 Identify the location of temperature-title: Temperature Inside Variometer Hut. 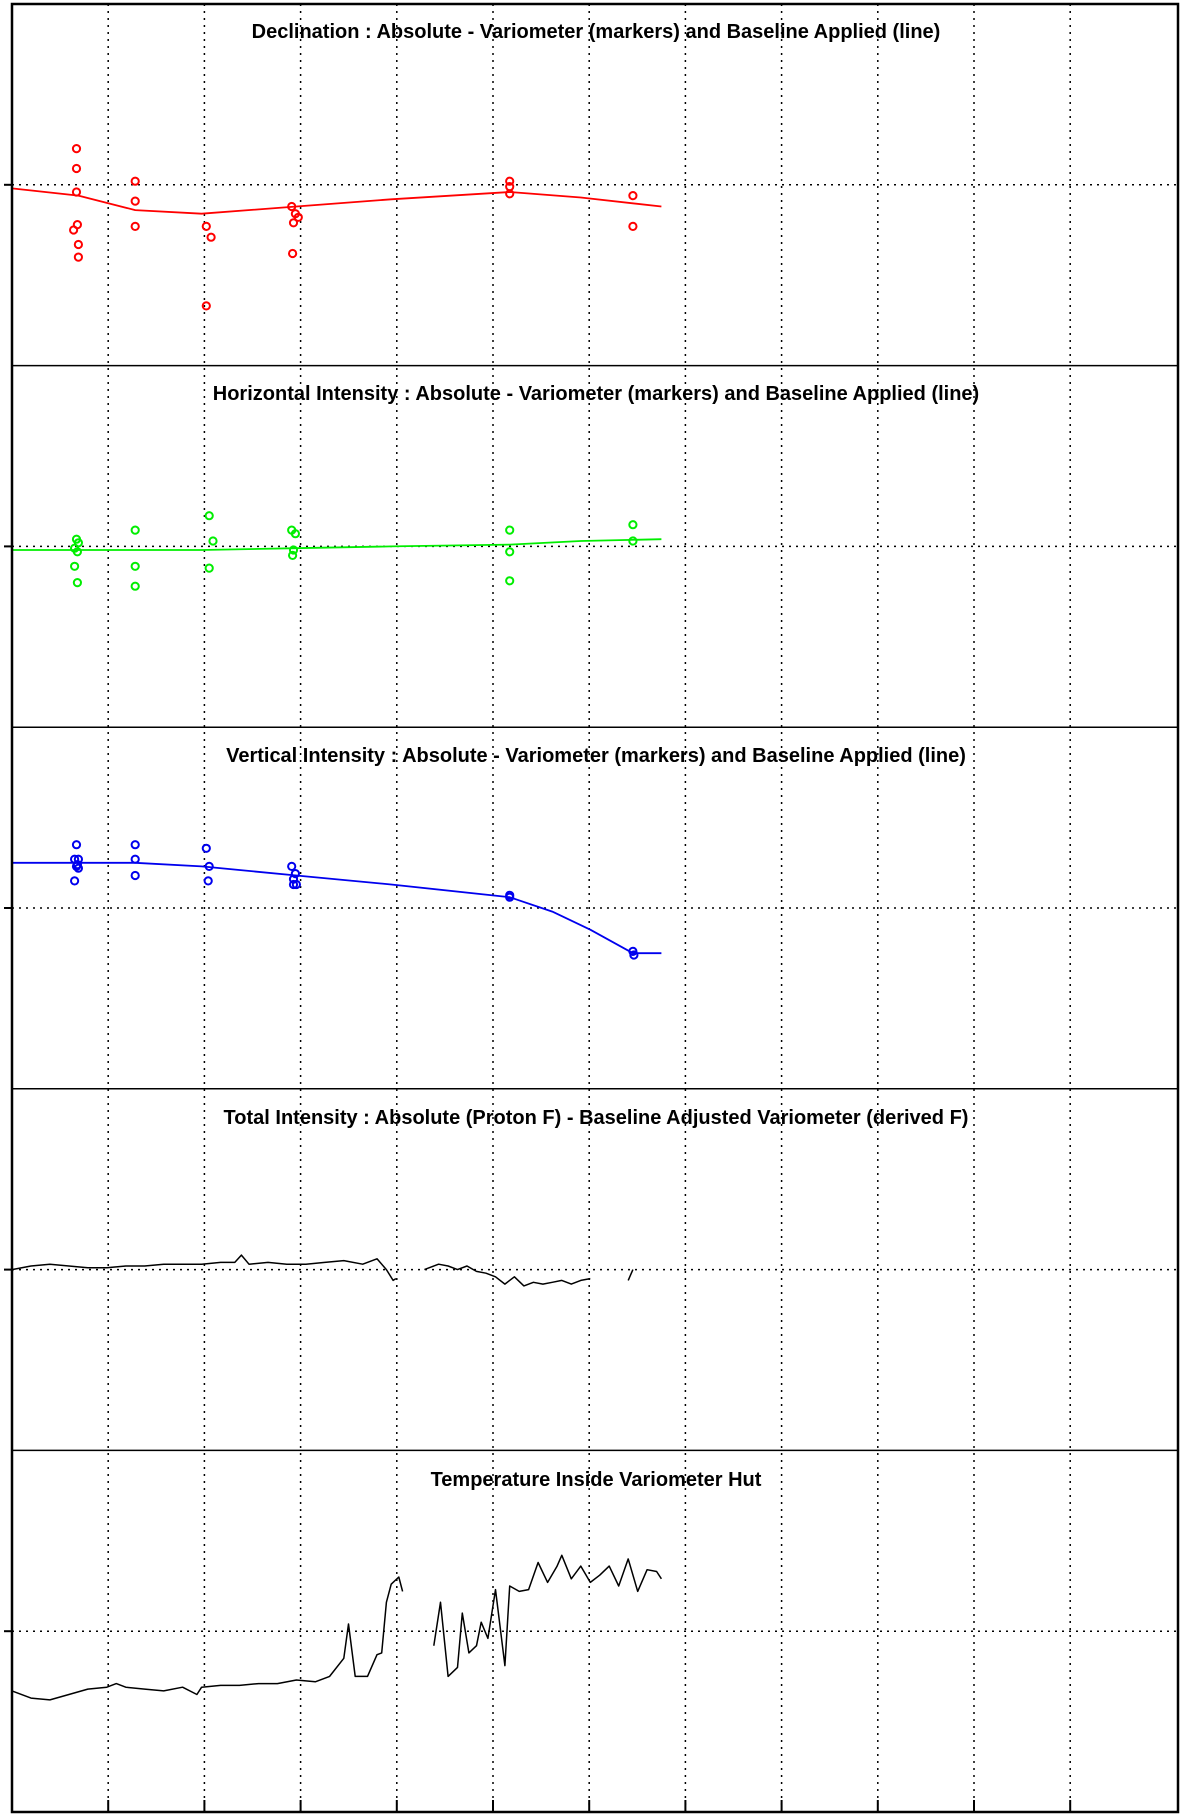
(596, 1480).